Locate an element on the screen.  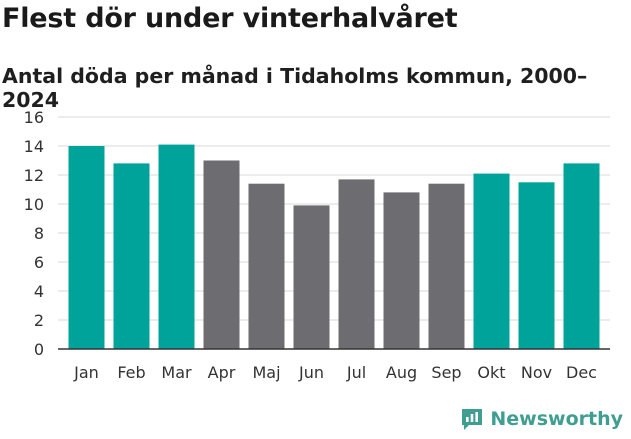
y-tick-label: 6 is located at coordinates (39, 262).